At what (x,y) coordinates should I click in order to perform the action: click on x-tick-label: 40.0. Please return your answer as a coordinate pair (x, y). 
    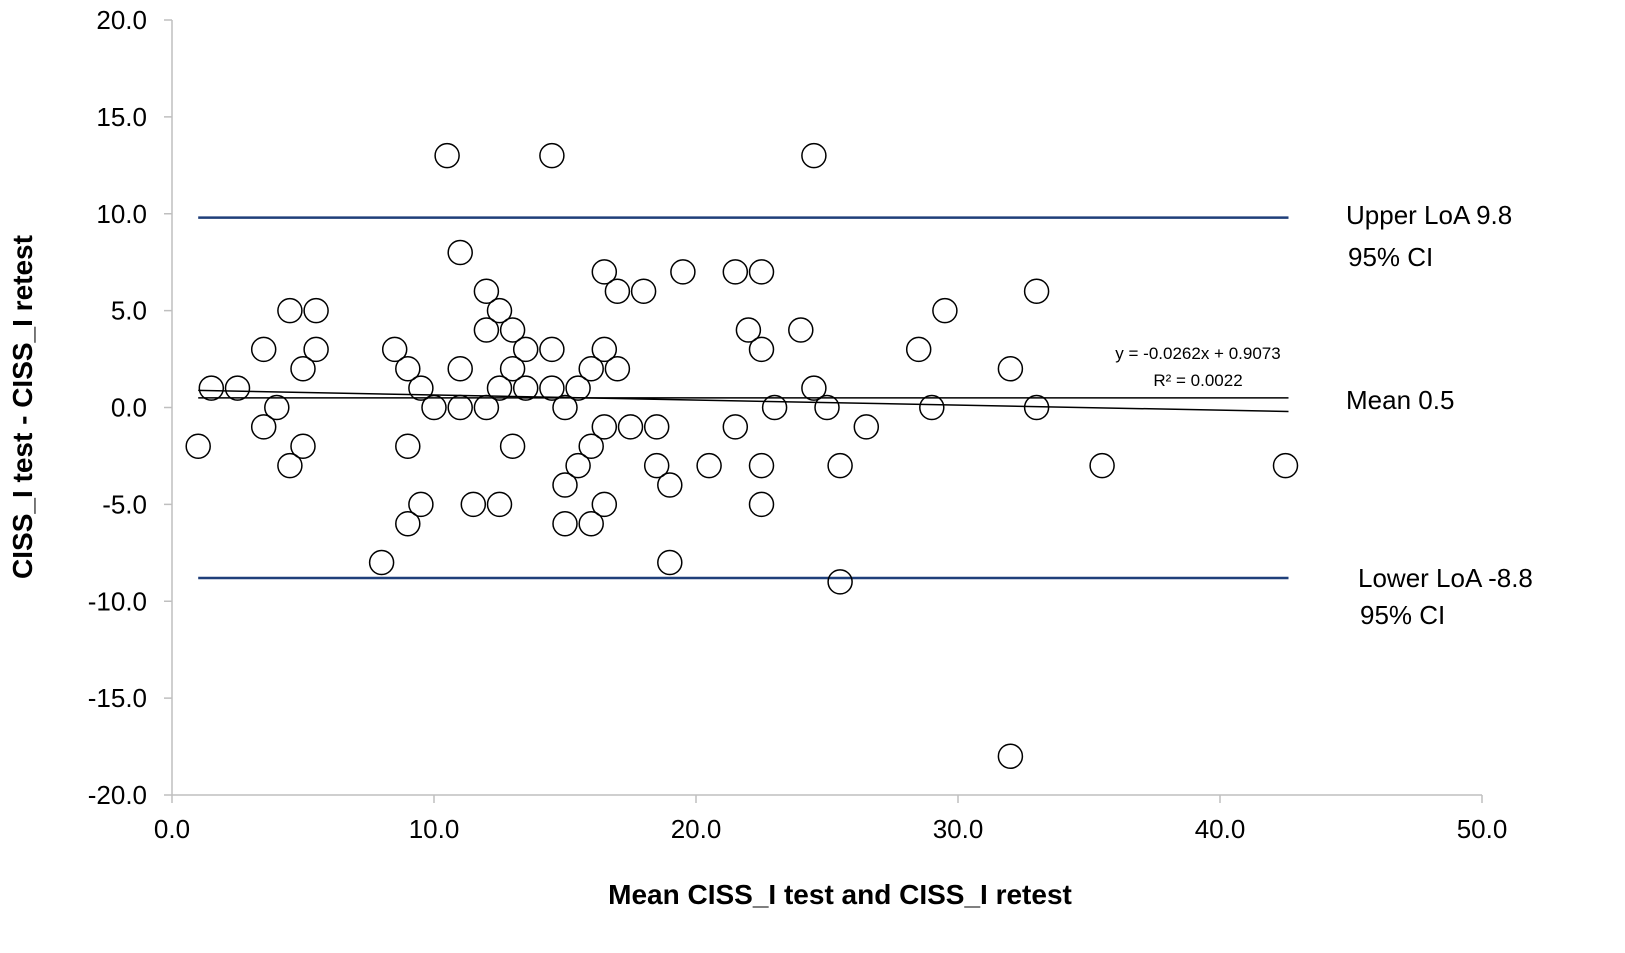
    Looking at the image, I should click on (1220, 829).